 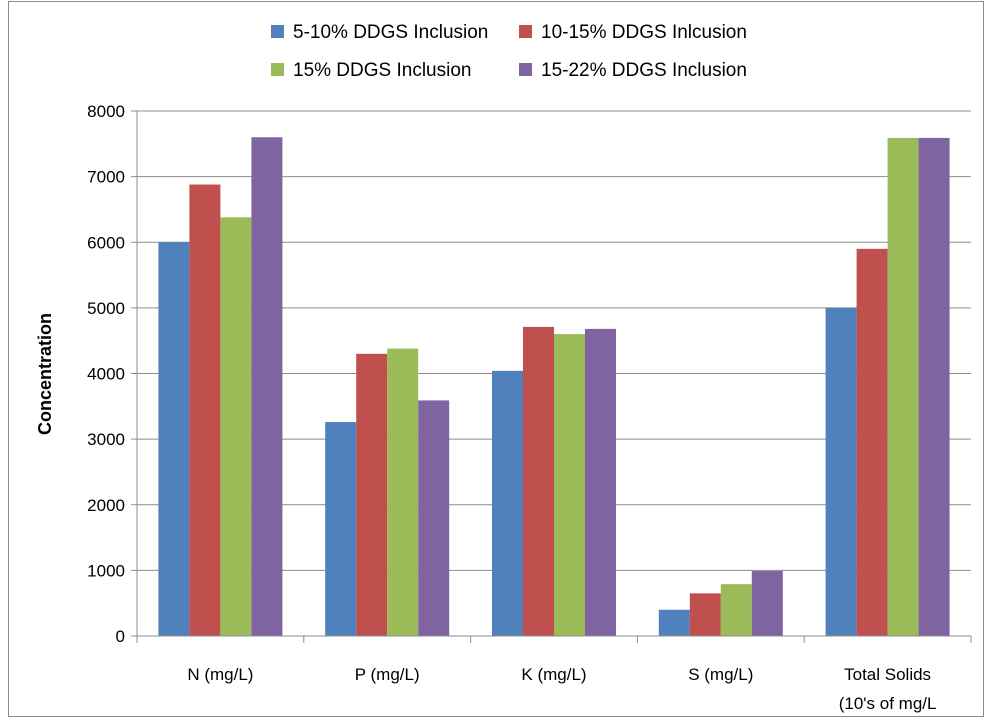 I want to click on y-tick-label: 2000, so click(x=106, y=505).